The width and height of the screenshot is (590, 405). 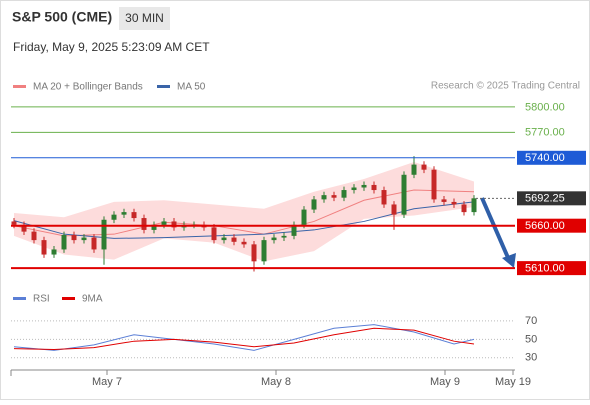 I want to click on rsi-line, so click(x=244, y=338).